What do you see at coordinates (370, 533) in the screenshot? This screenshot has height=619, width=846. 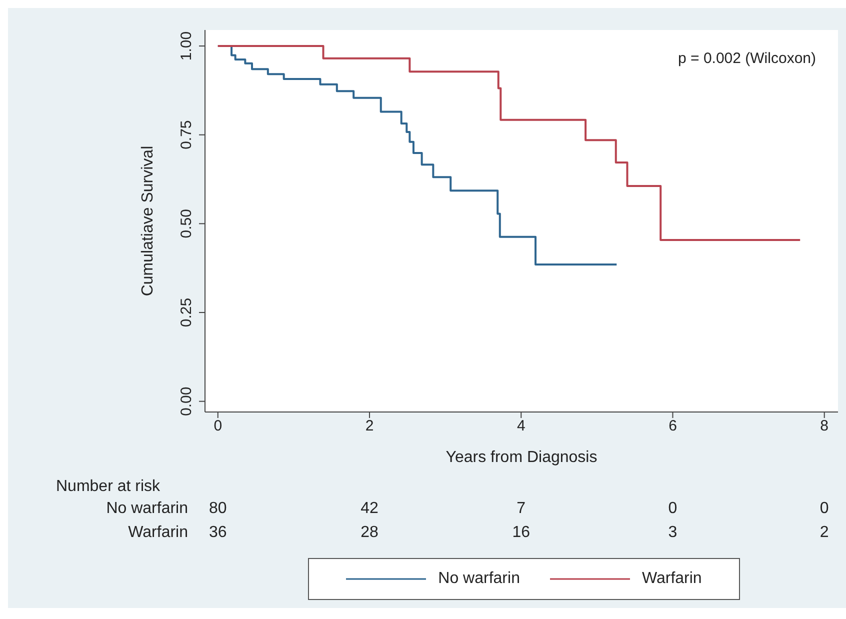 I see `text: 28` at bounding box center [370, 533].